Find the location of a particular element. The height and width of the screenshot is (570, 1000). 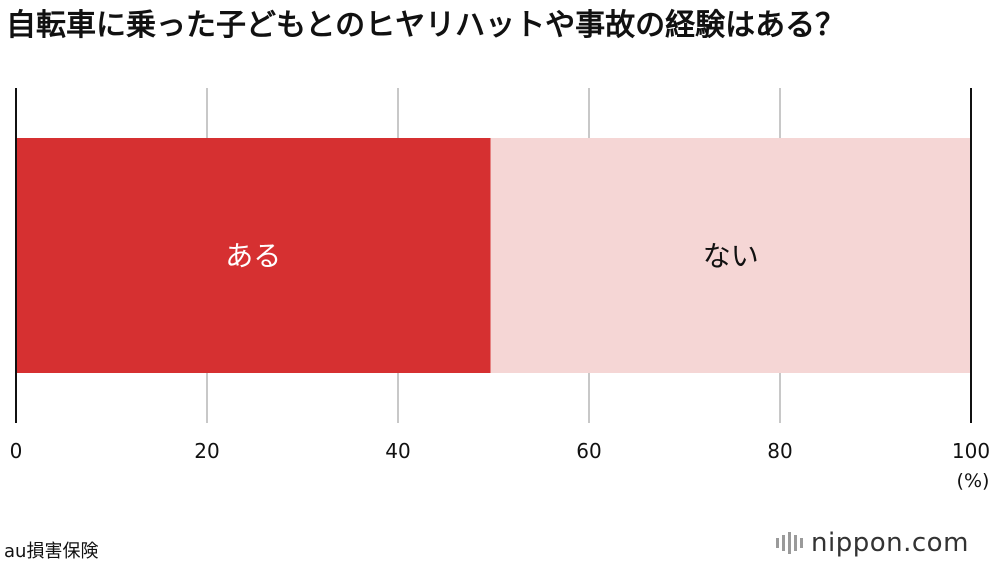

bar-label: ない is located at coordinates (731, 256).